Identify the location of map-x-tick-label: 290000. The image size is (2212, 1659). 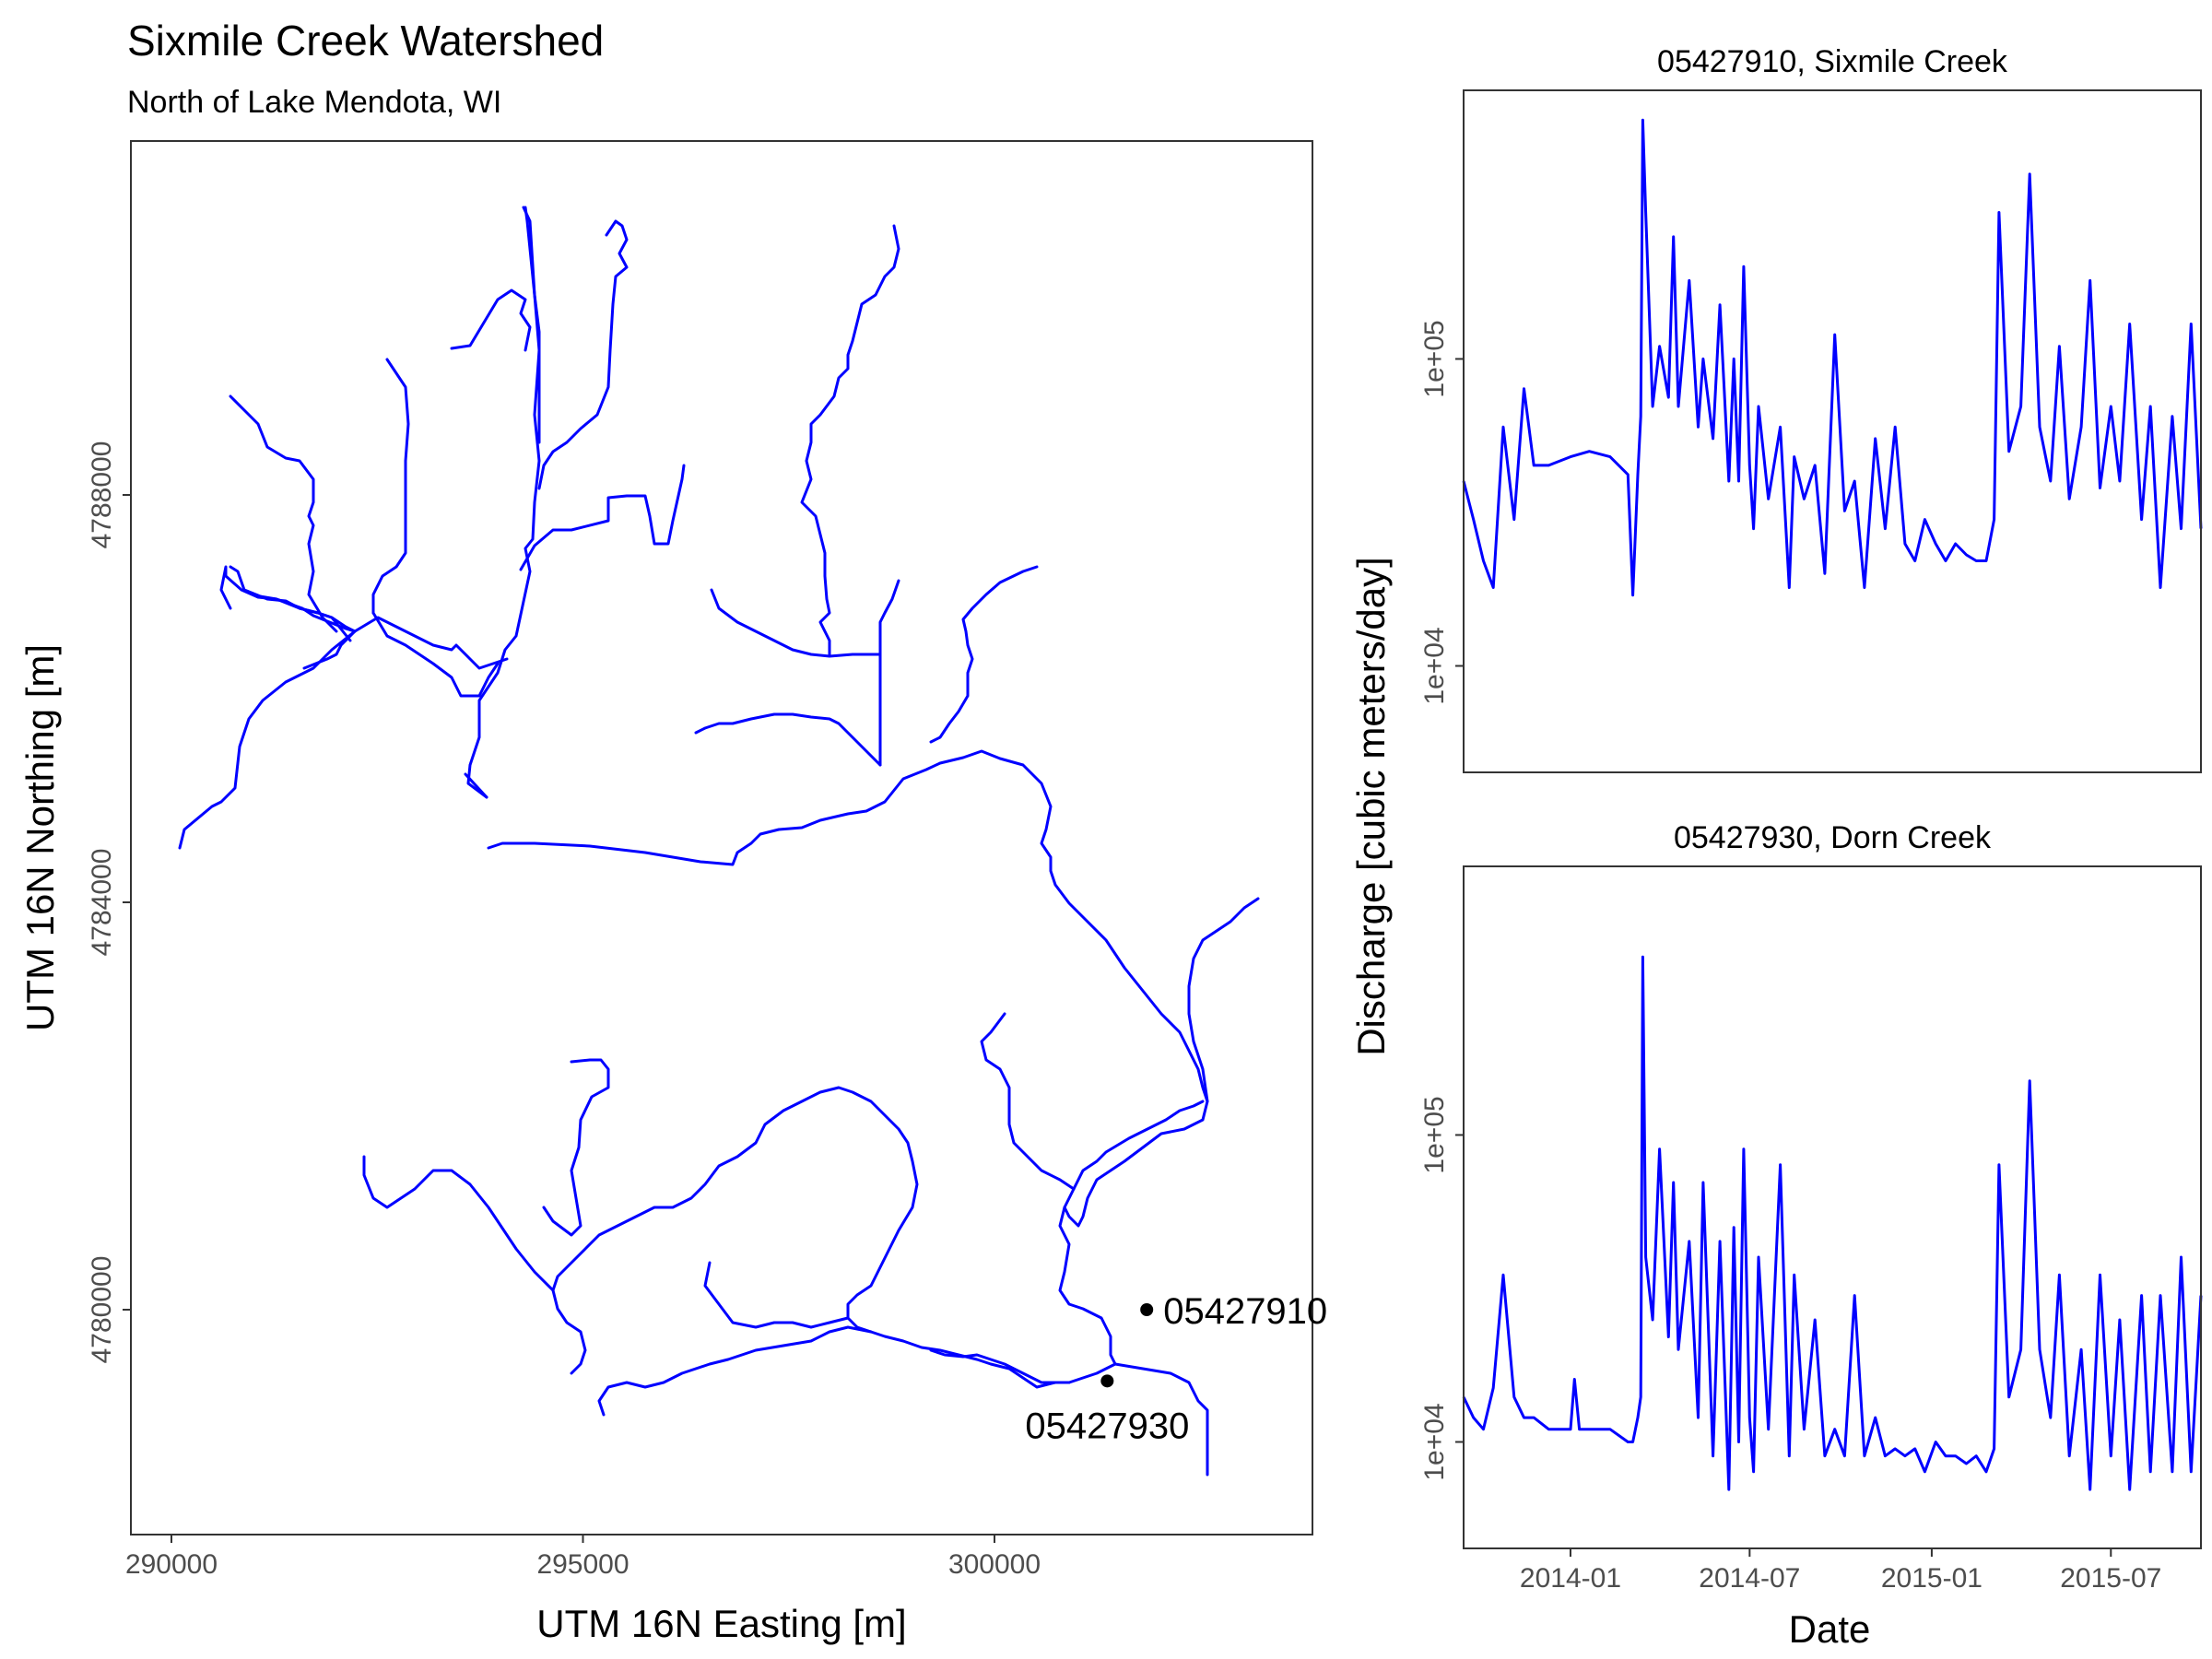
(171, 1564).